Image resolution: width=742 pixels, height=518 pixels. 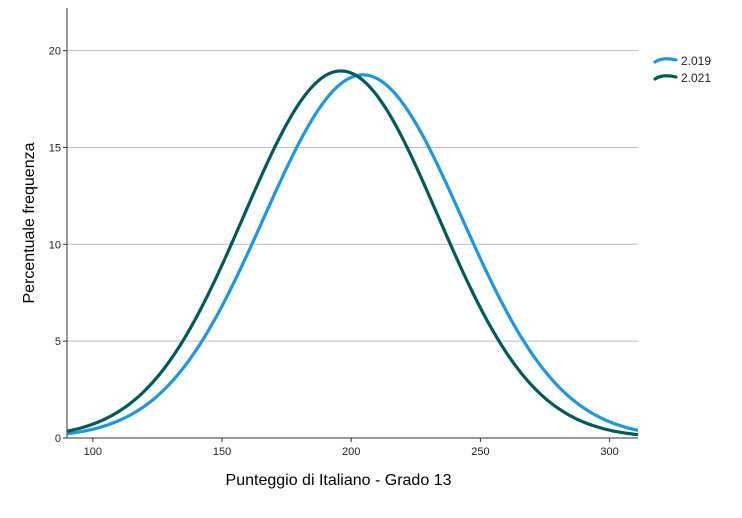 I want to click on x-axis-ticks: 100 150 200 250 300, so click(x=351, y=448).